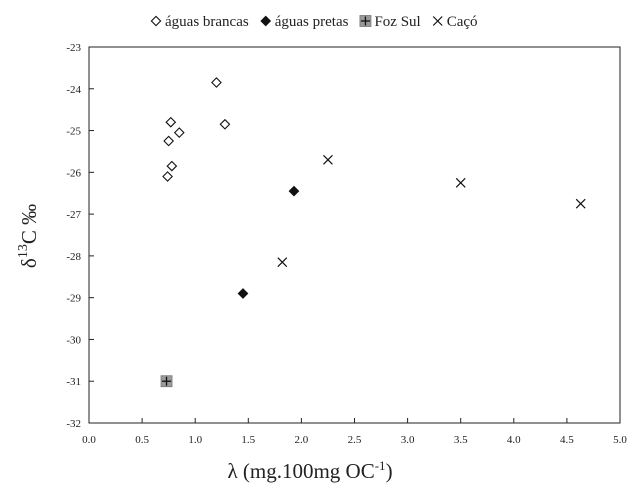 Image resolution: width=630 pixels, height=487 pixels. I want to click on y-tick-label: -29, so click(73, 299).